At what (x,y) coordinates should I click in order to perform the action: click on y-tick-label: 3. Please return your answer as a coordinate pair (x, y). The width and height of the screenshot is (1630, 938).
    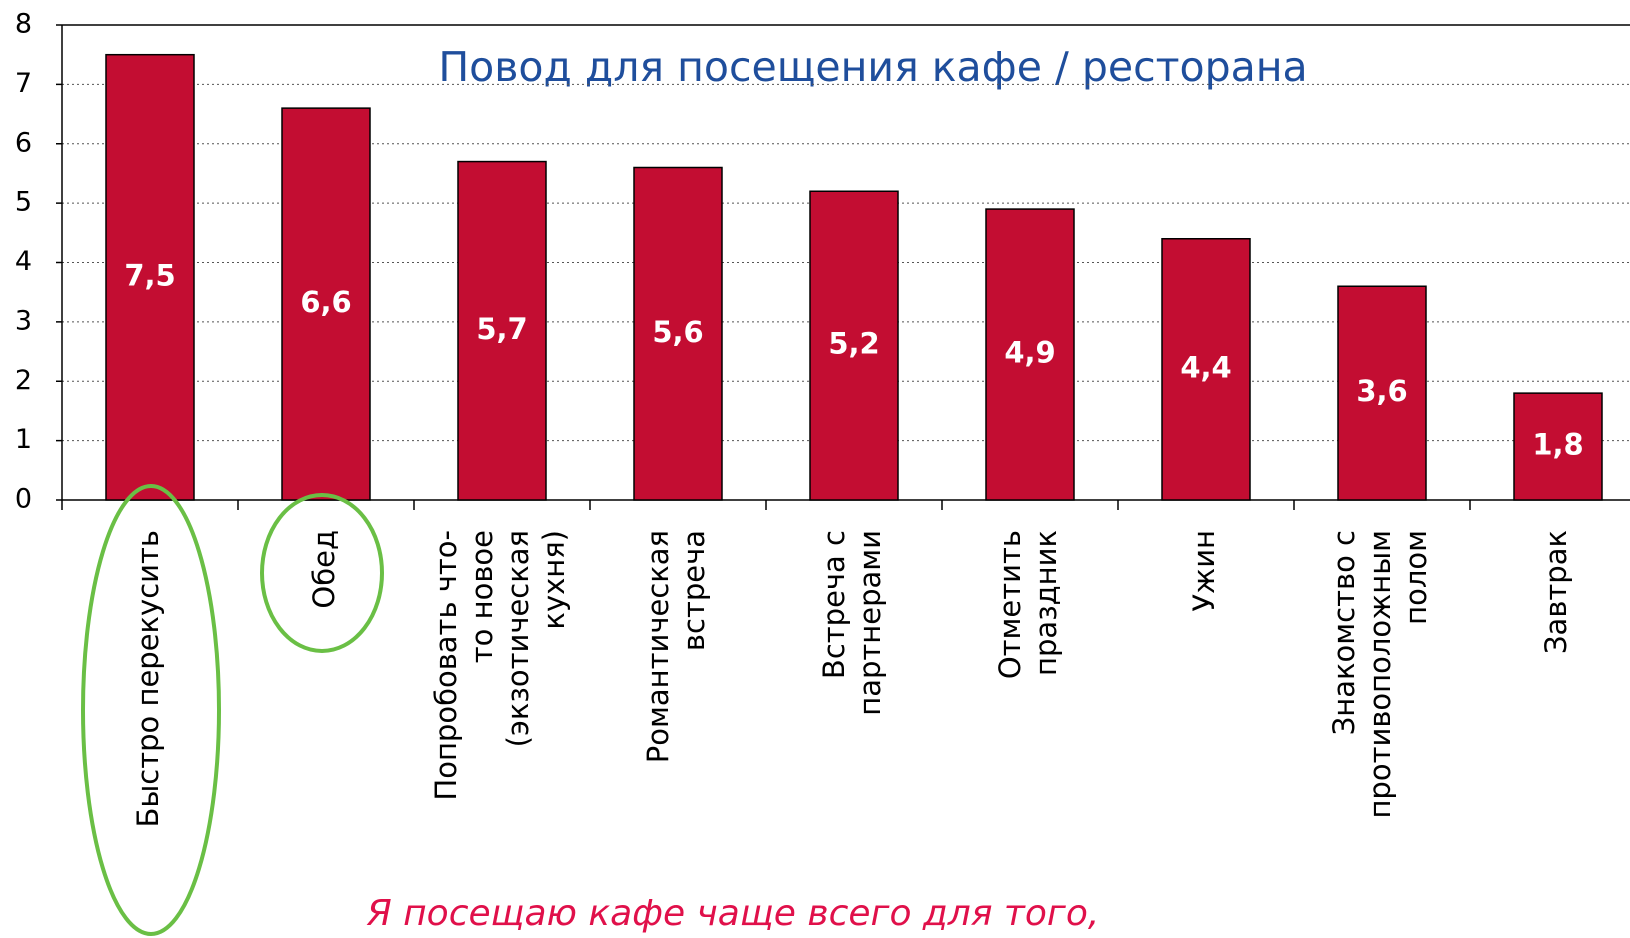
    Looking at the image, I should click on (23, 320).